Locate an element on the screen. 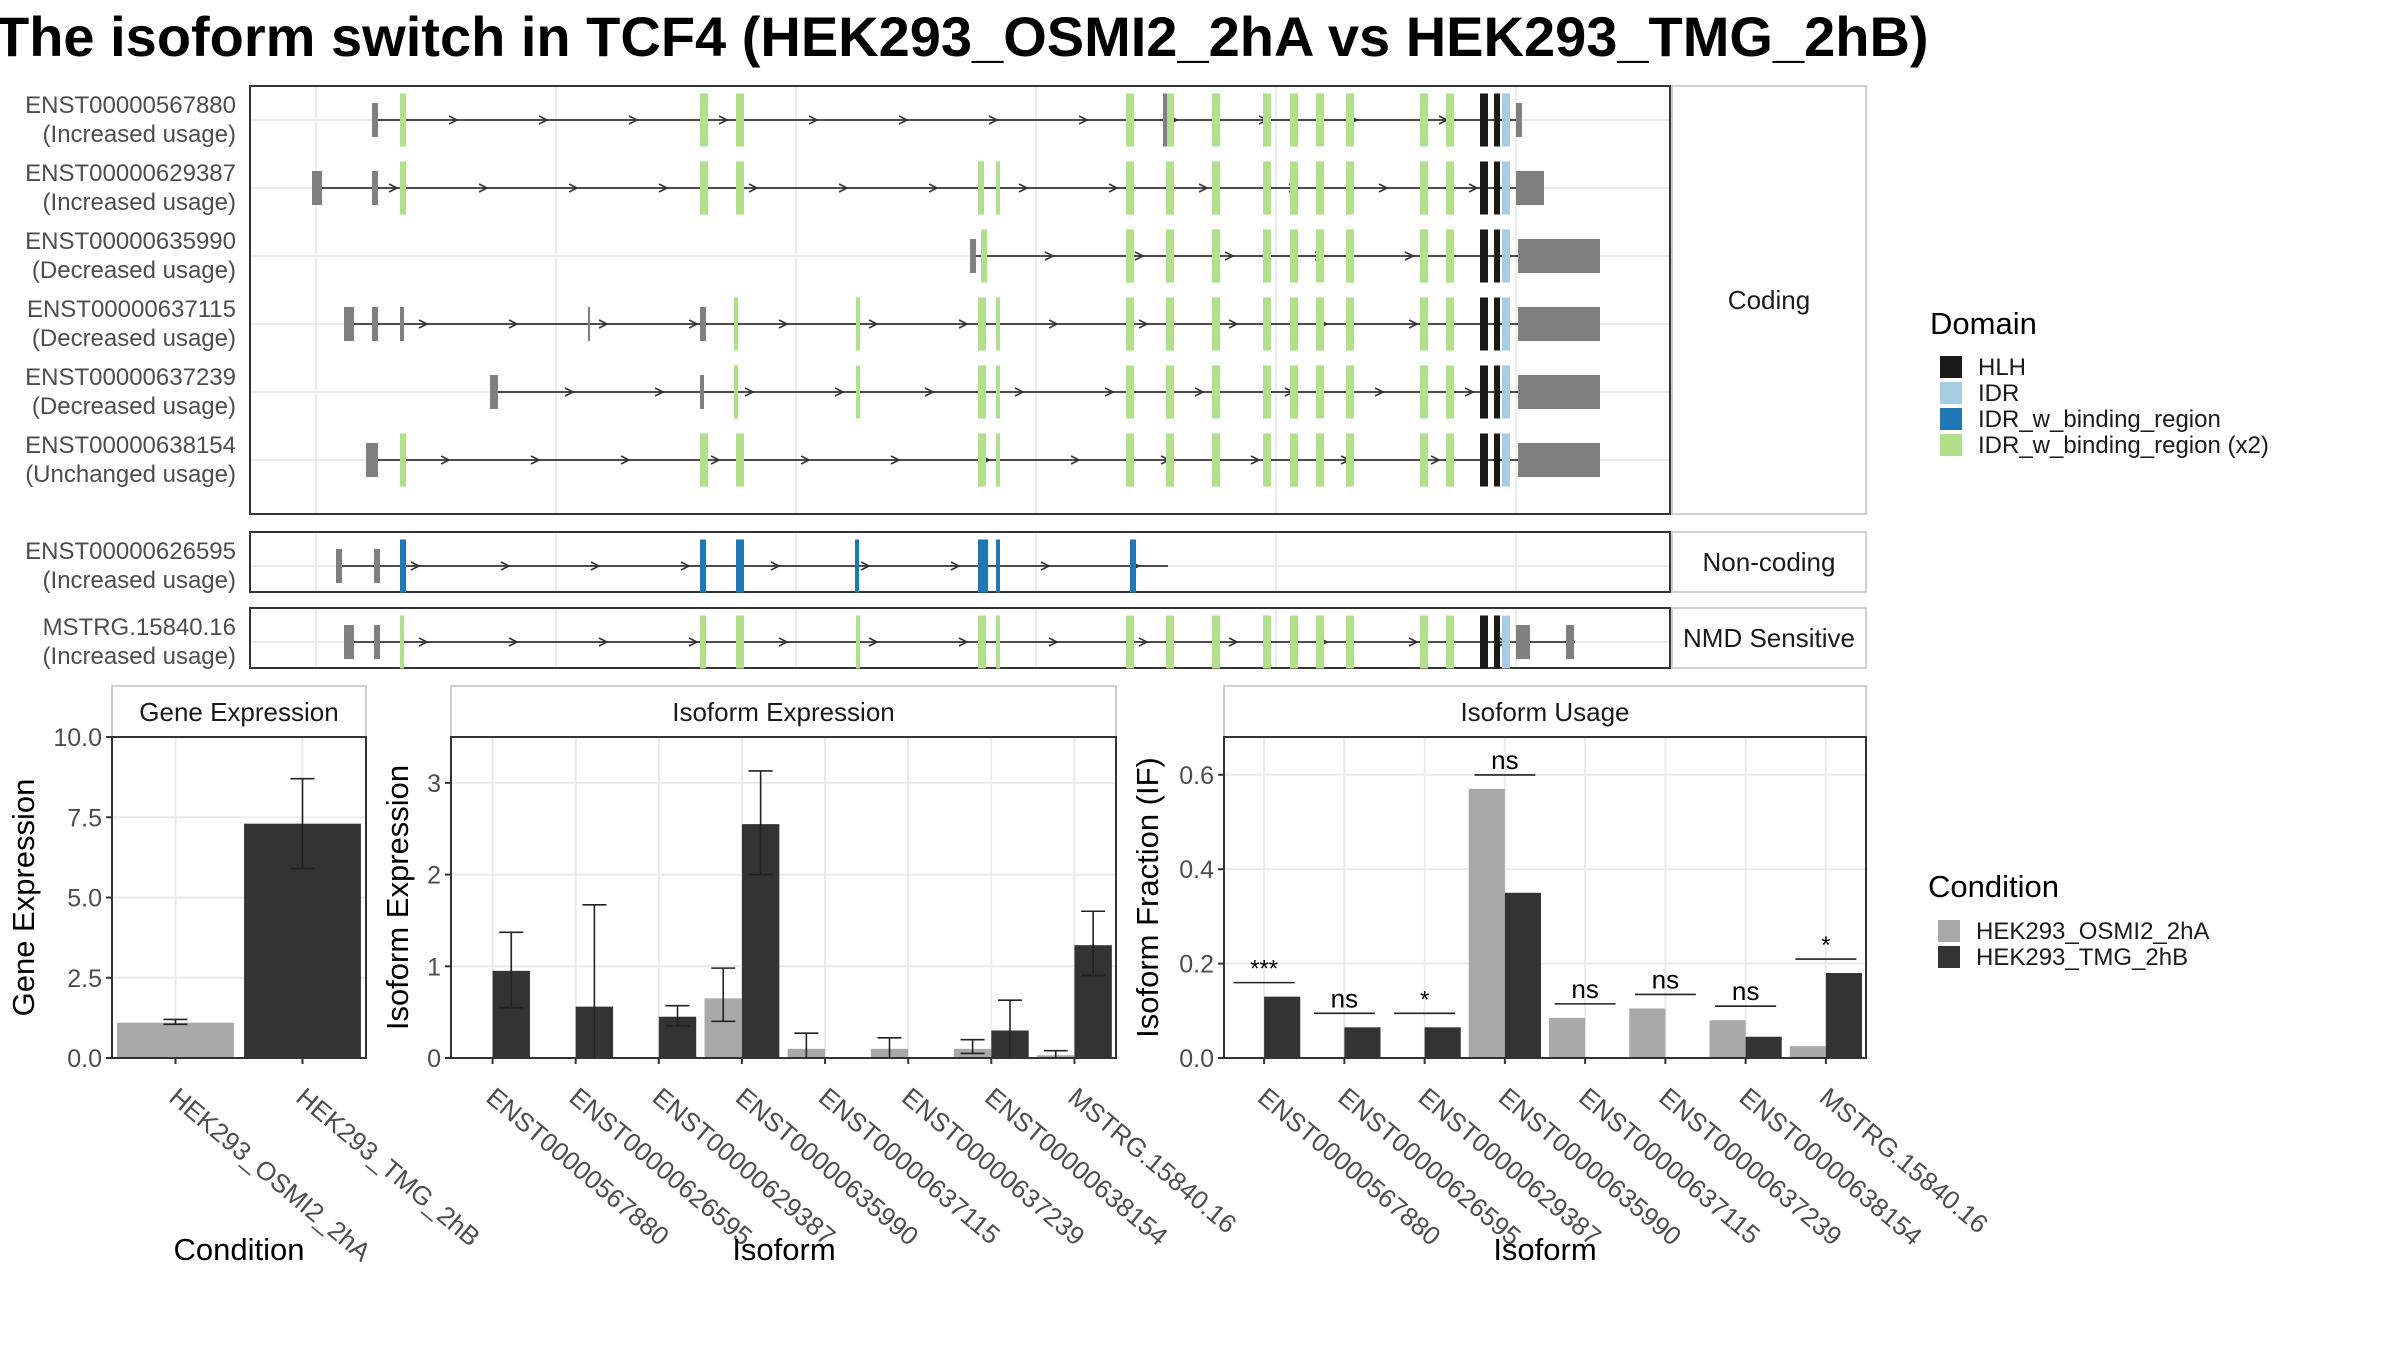 This screenshot has height=1350, width=2400. facet-strip is located at coordinates (1769, 638).